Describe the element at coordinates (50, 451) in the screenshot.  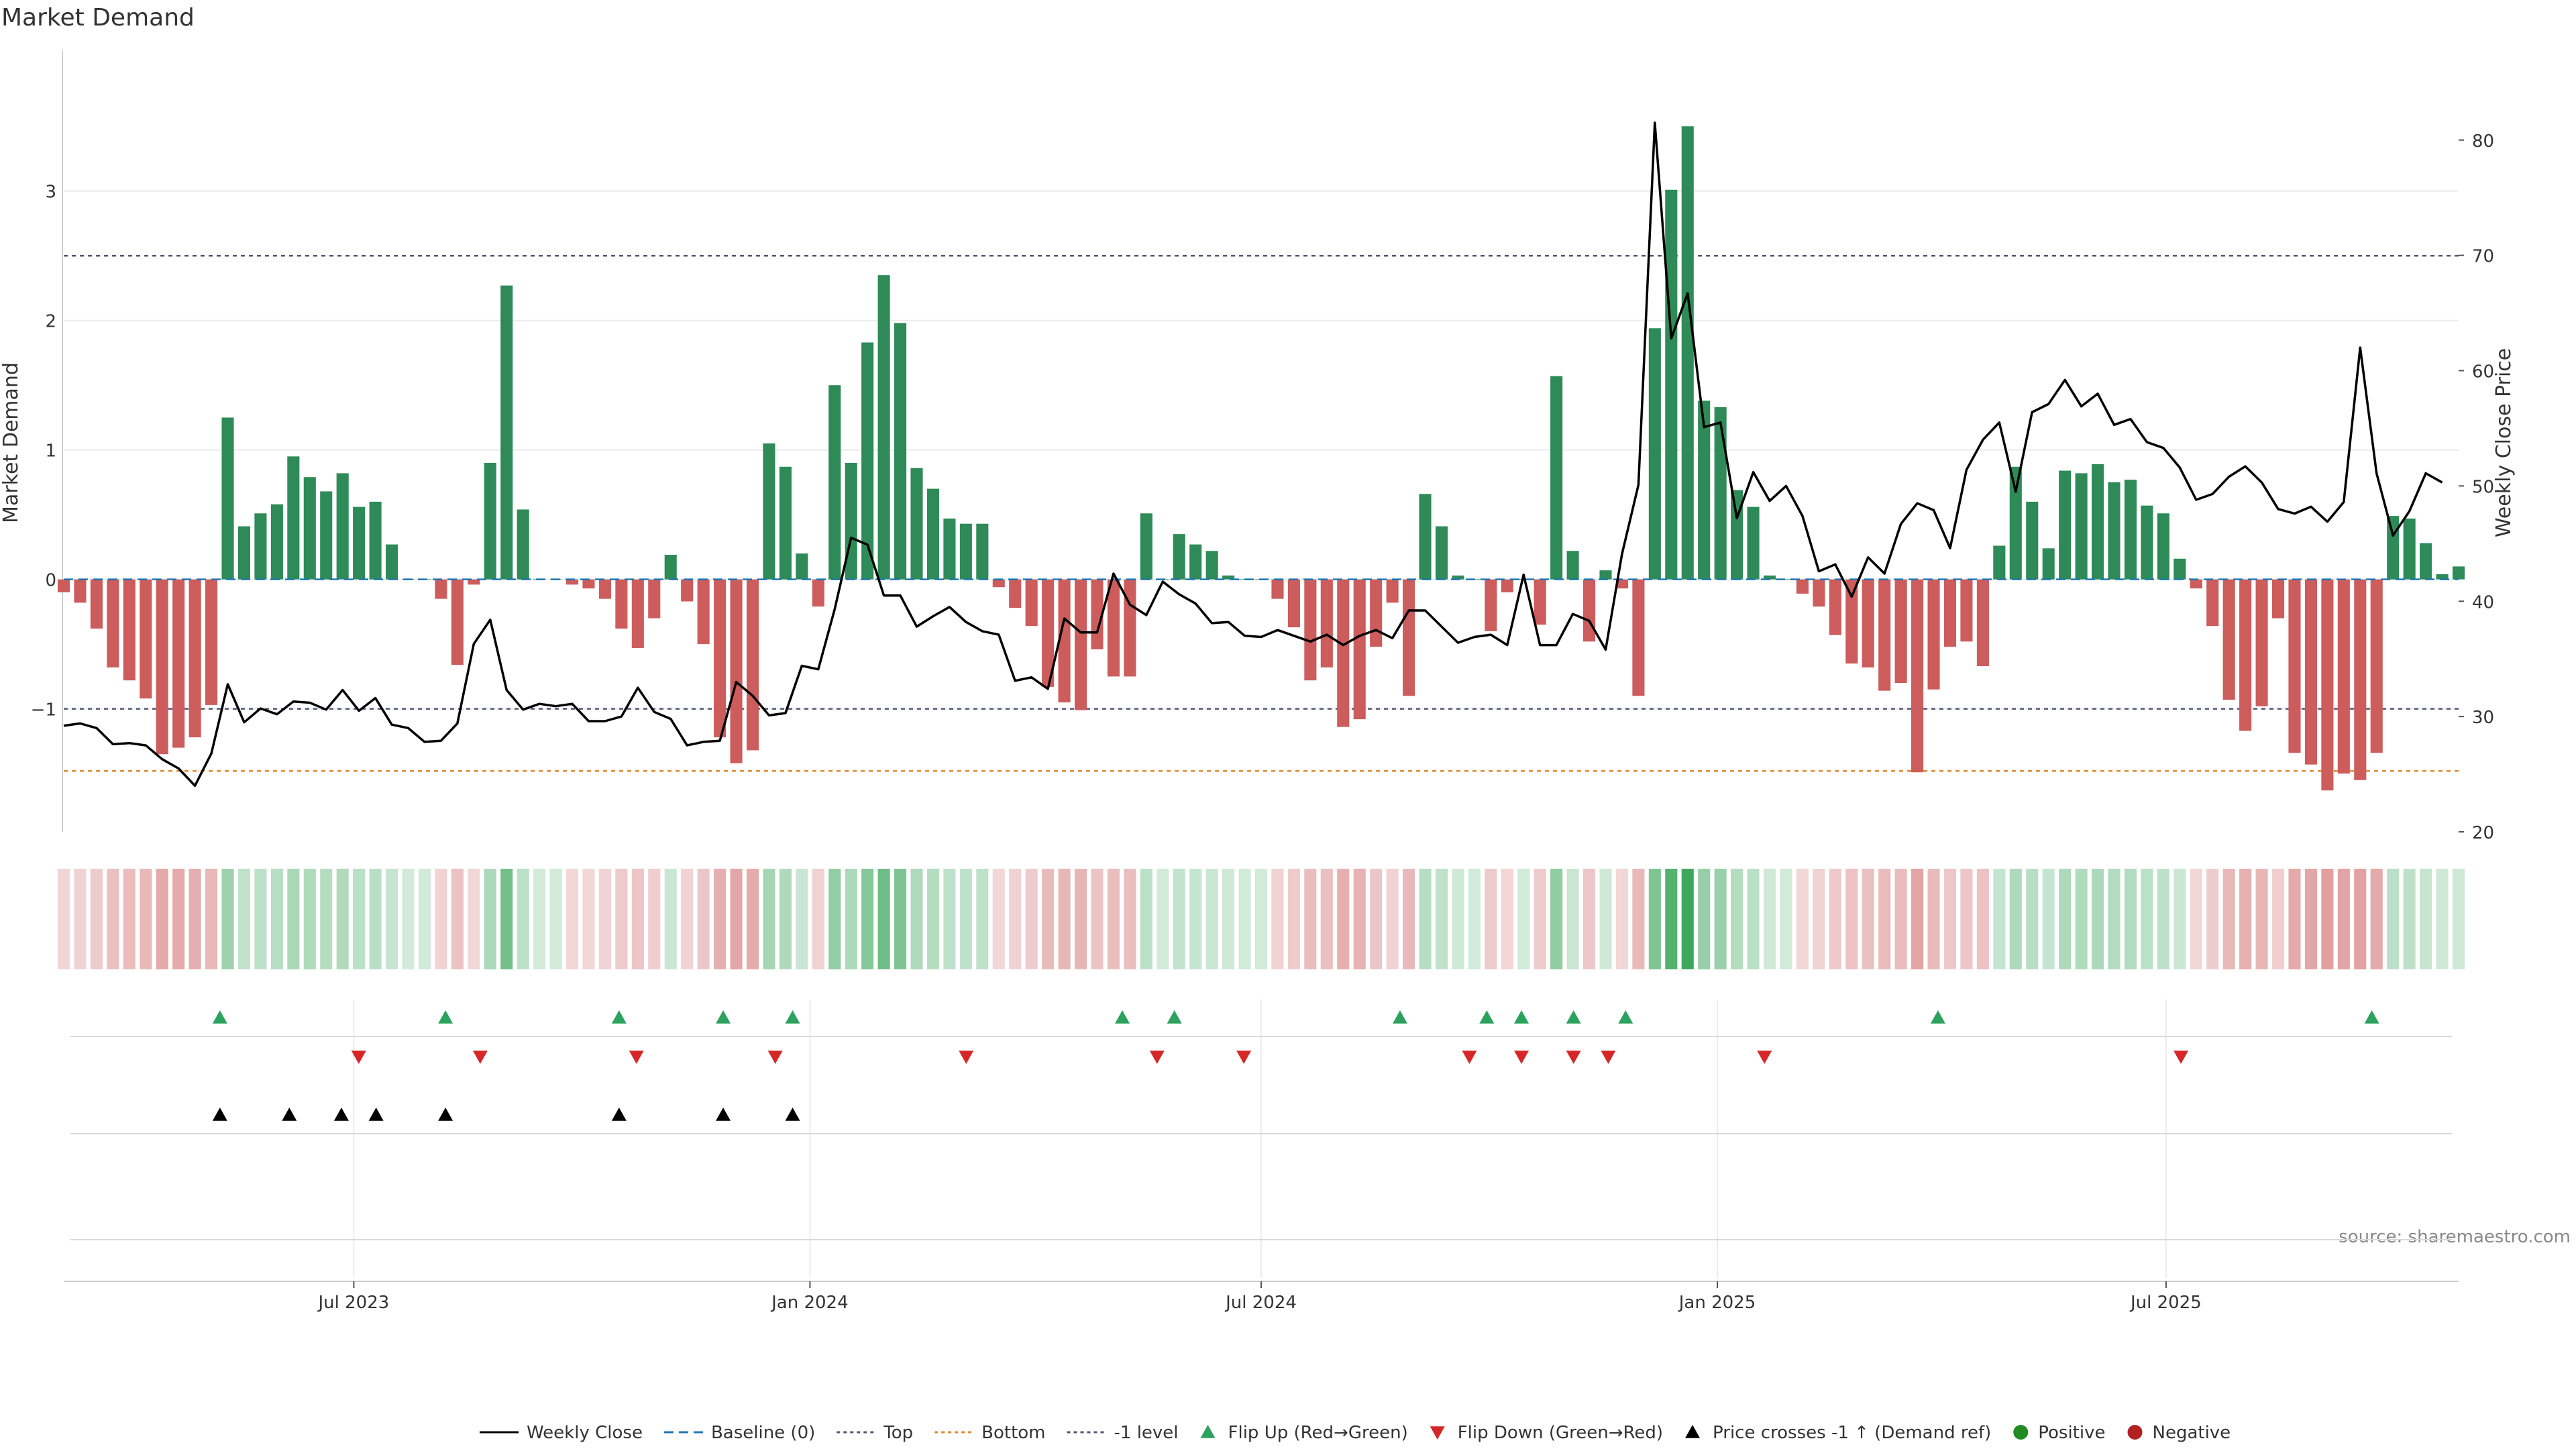
I see `y-tick-label: 1` at that location.